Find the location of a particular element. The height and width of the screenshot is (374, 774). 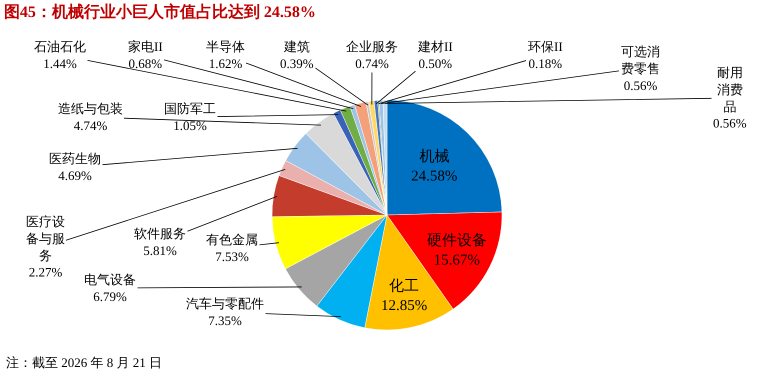

data-label: 24.58% is located at coordinates (434, 176).